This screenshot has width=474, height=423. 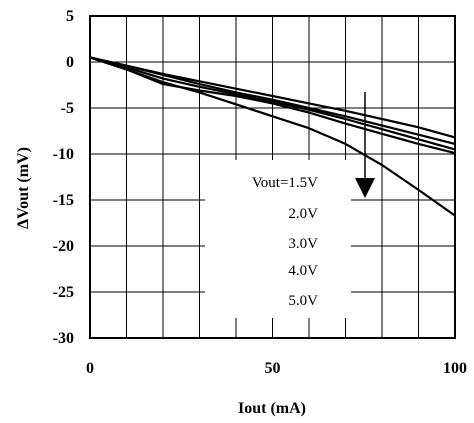 I want to click on x-axis-title: Iout (mA), so click(x=272, y=408).